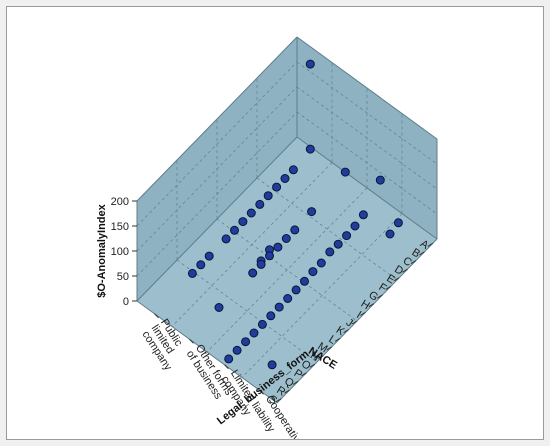  I want to click on y-tick-label: 100, so click(120, 252).